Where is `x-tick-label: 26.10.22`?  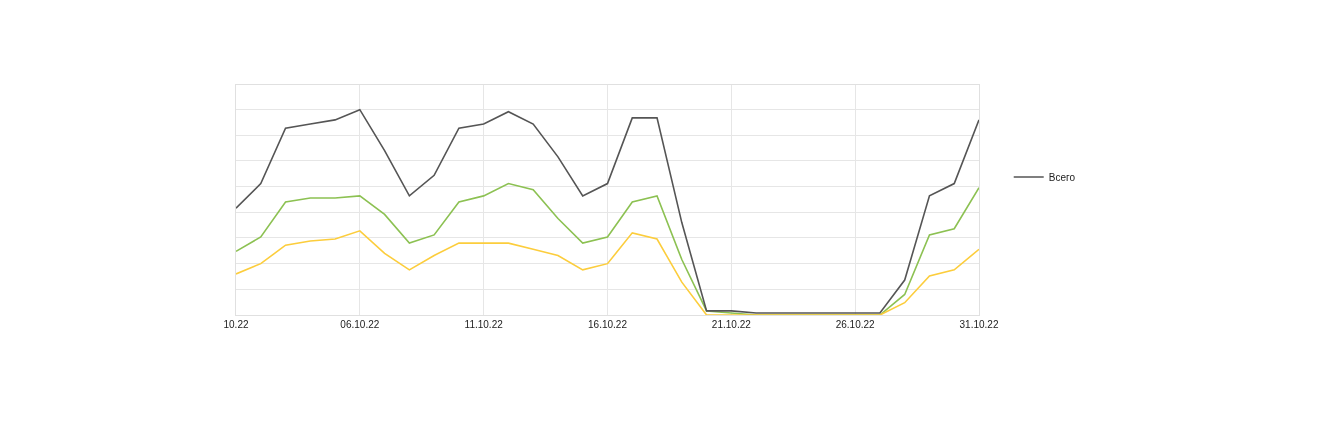
x-tick-label: 26.10.22 is located at coordinates (855, 324).